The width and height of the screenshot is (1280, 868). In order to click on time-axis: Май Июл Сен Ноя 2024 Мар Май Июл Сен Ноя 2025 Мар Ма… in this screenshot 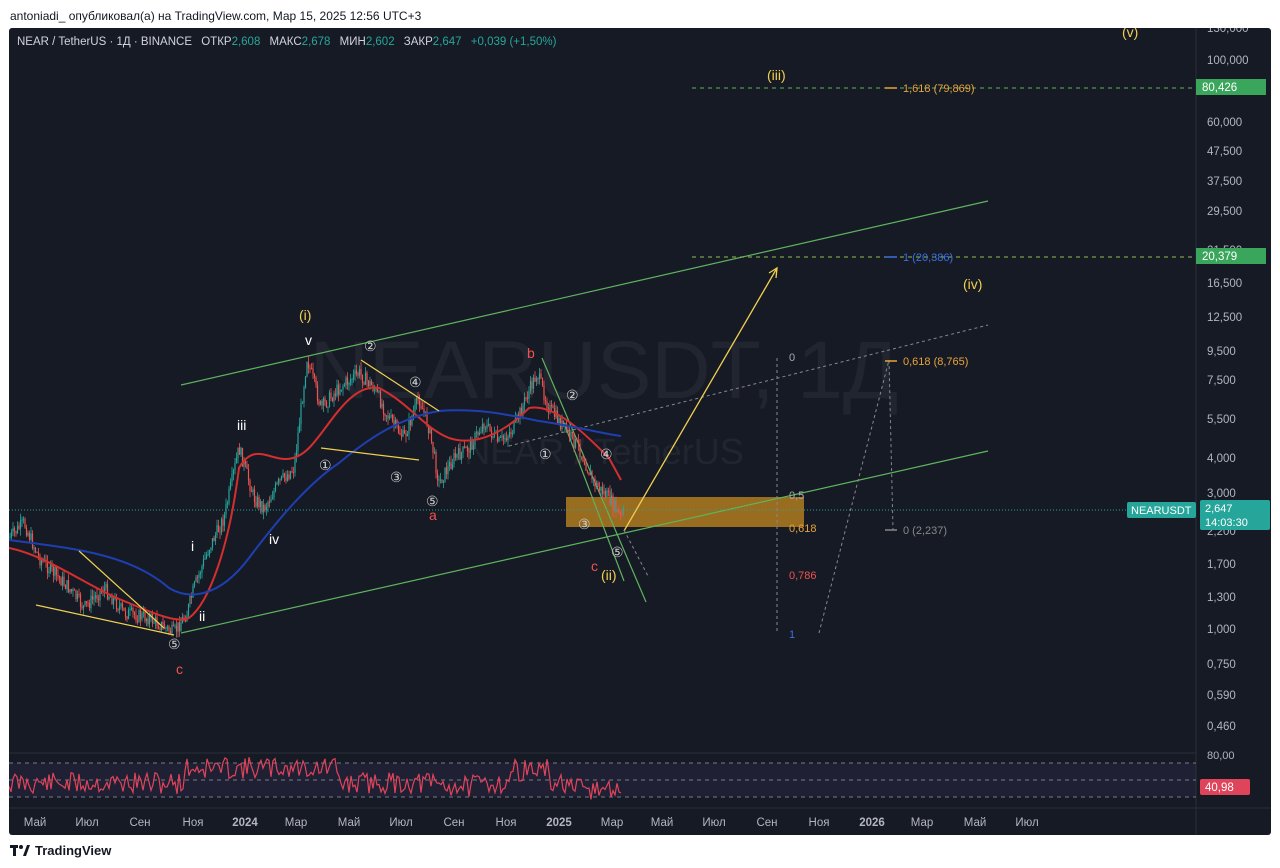, I will do `click(531, 823)`.